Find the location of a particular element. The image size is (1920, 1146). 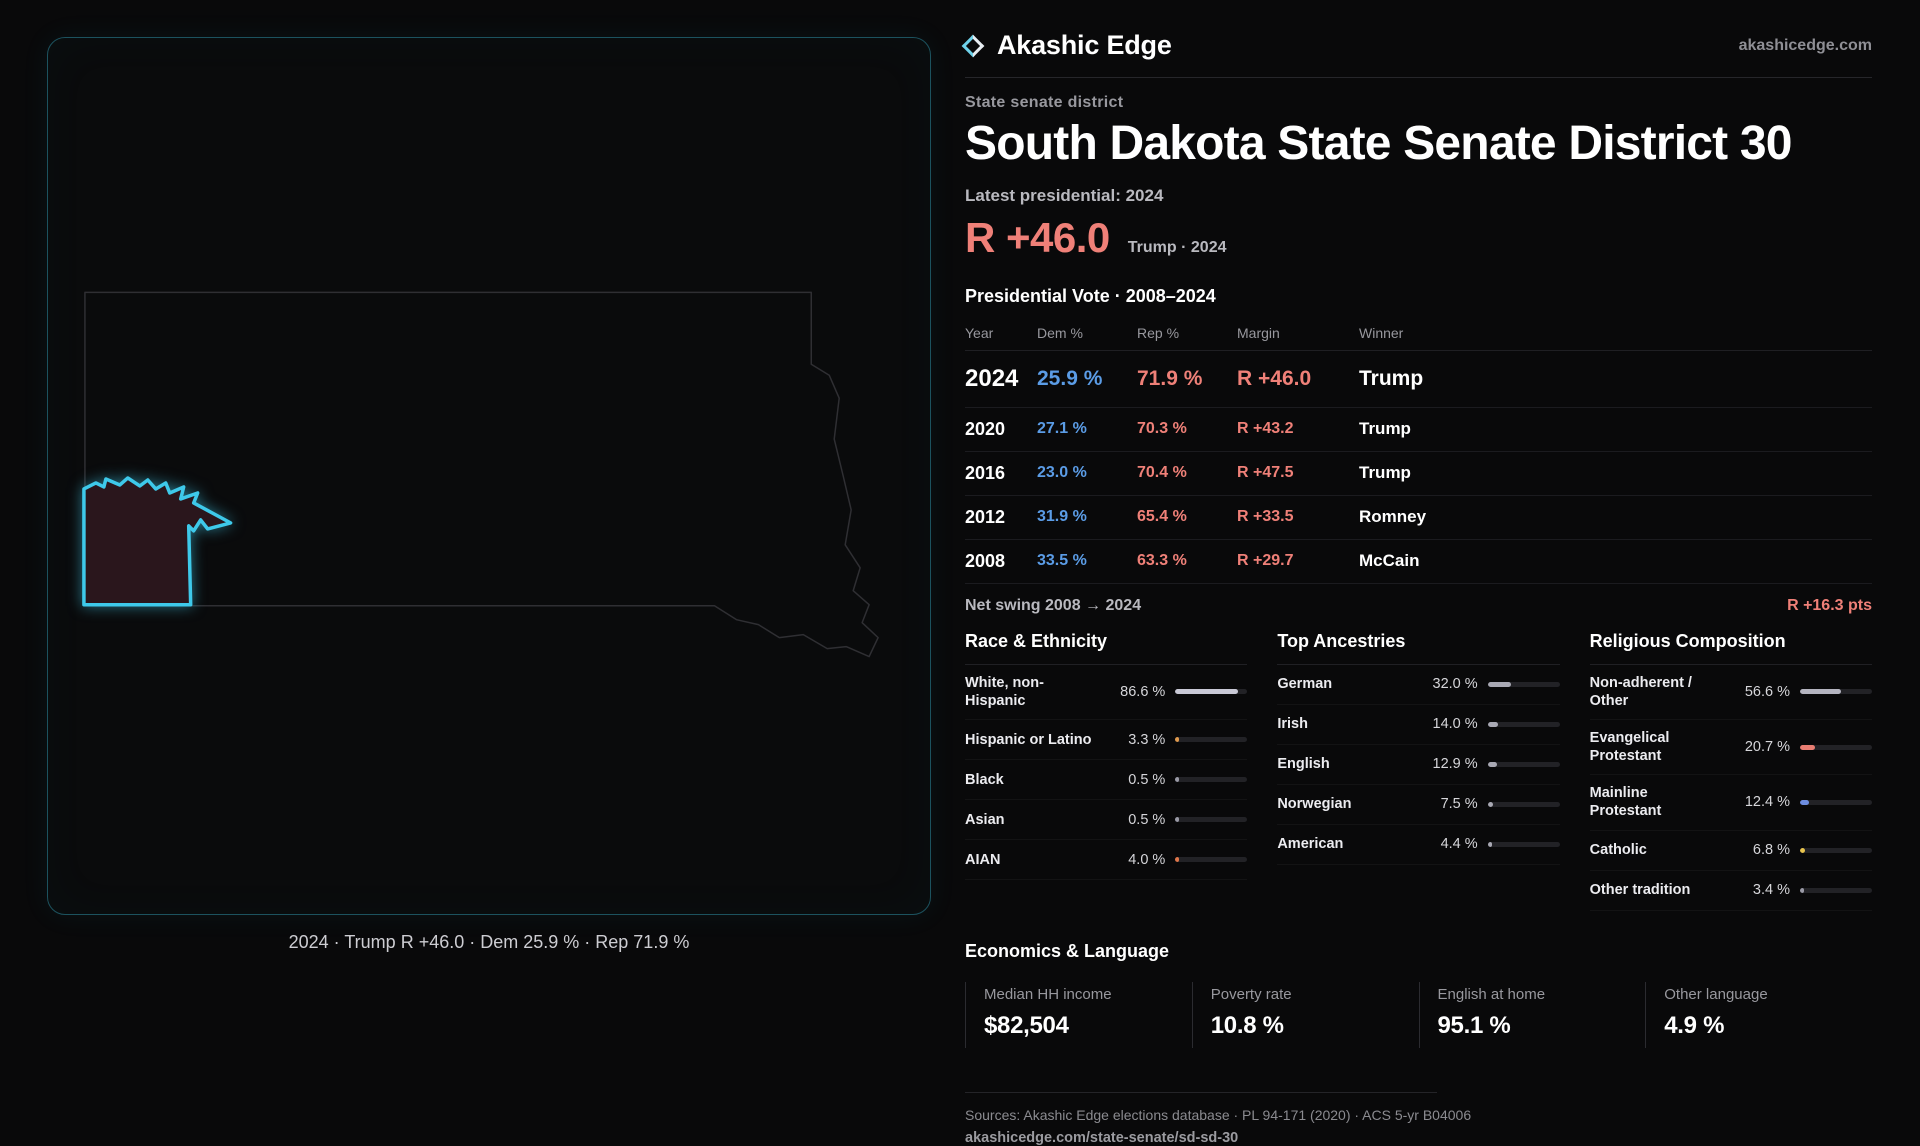

brand: Akashic Edge is located at coordinates (1066, 45).